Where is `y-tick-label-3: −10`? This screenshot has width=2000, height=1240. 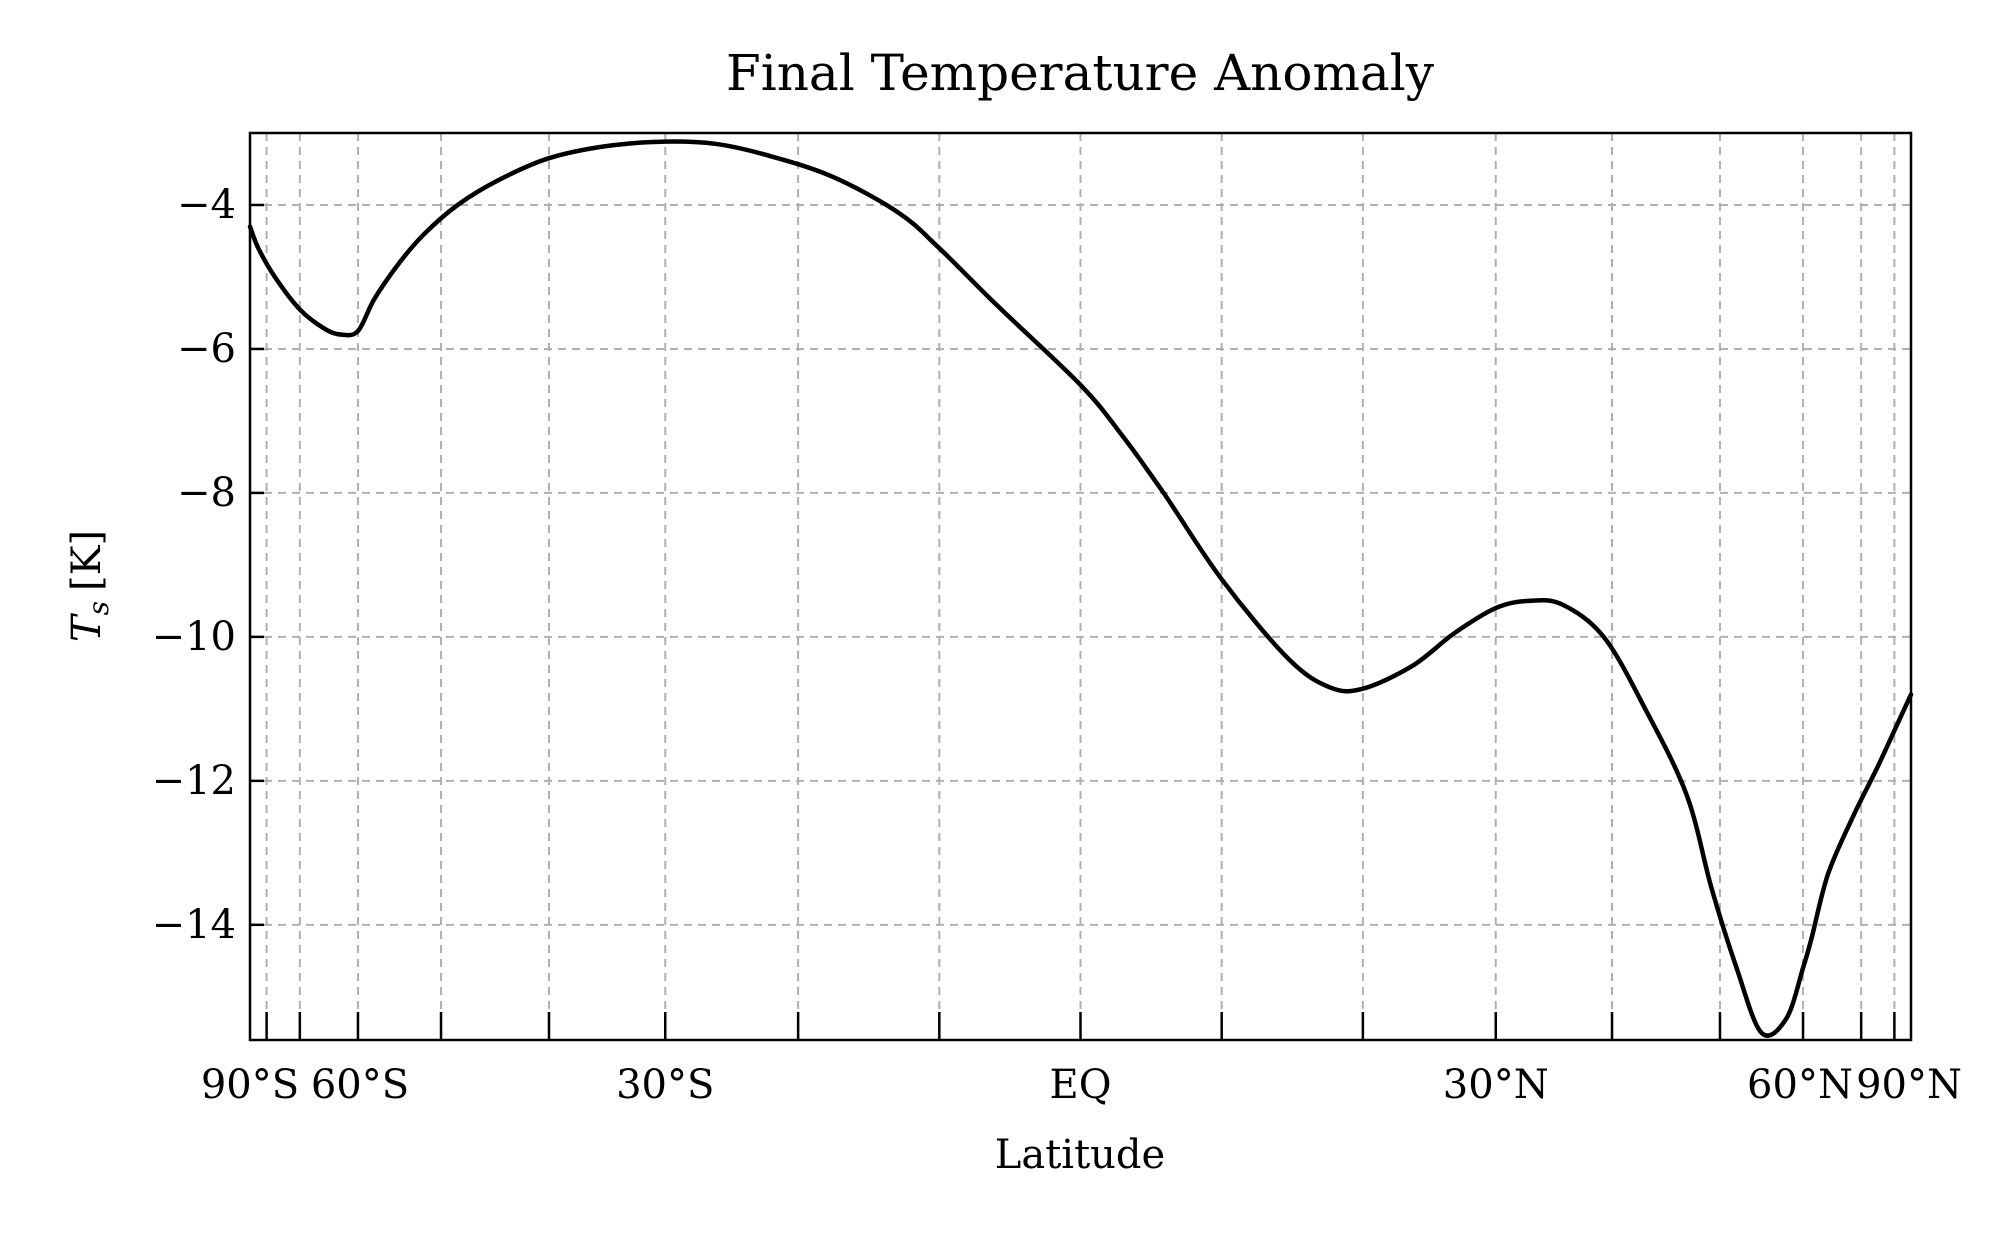 y-tick-label-3: −10 is located at coordinates (194, 637).